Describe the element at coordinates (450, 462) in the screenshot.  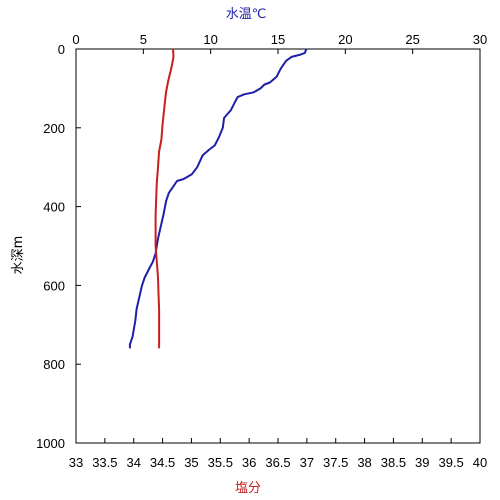
I see `bottom-tick-label: 39.5` at that location.